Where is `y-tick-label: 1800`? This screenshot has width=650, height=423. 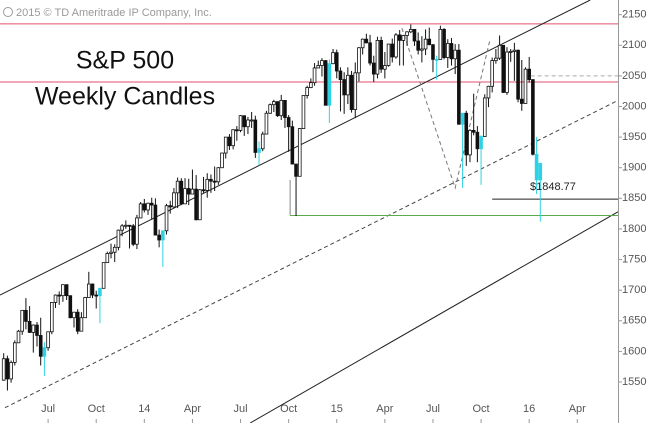 y-tick-label: 1800 is located at coordinates (634, 229).